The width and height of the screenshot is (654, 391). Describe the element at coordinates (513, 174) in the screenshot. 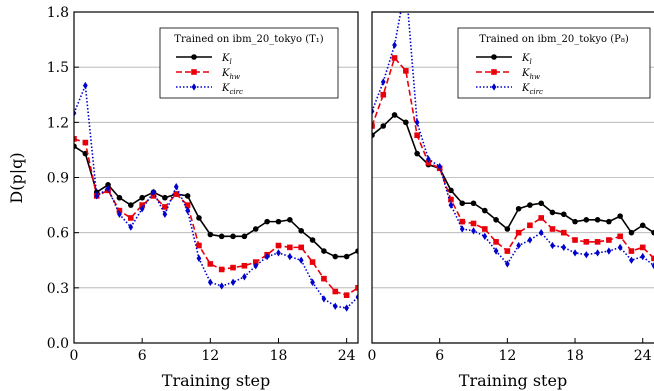

I see `series-k-l` at that location.